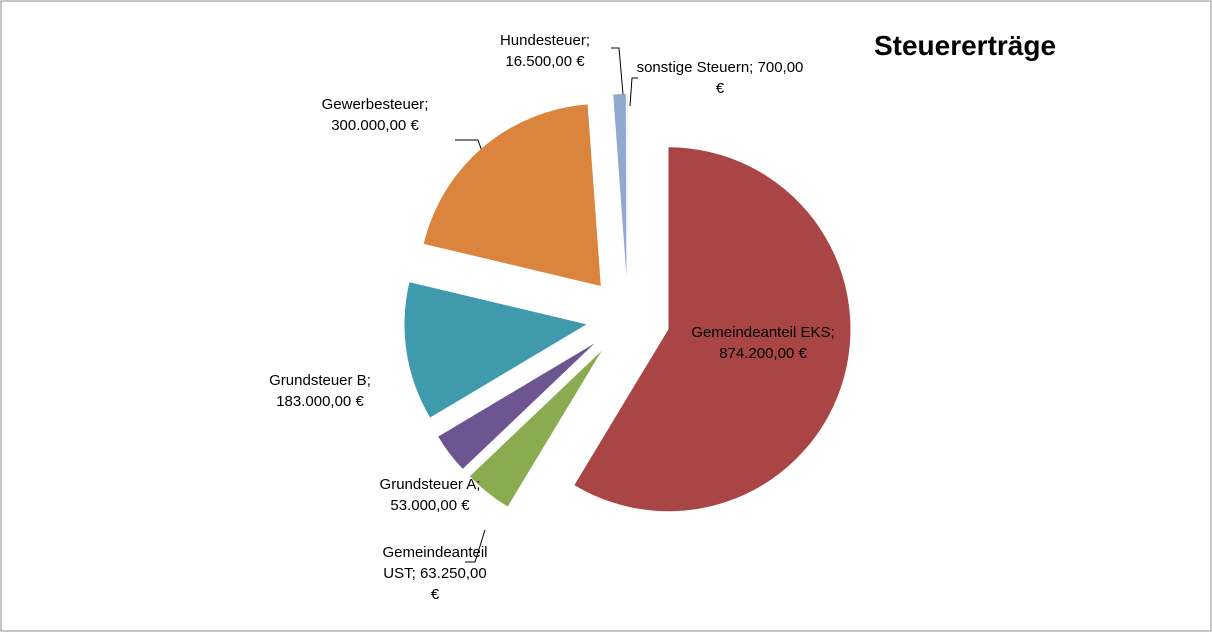 This screenshot has width=1212, height=632. I want to click on category-name: Gemeindeanteil EKS, so click(761, 332).